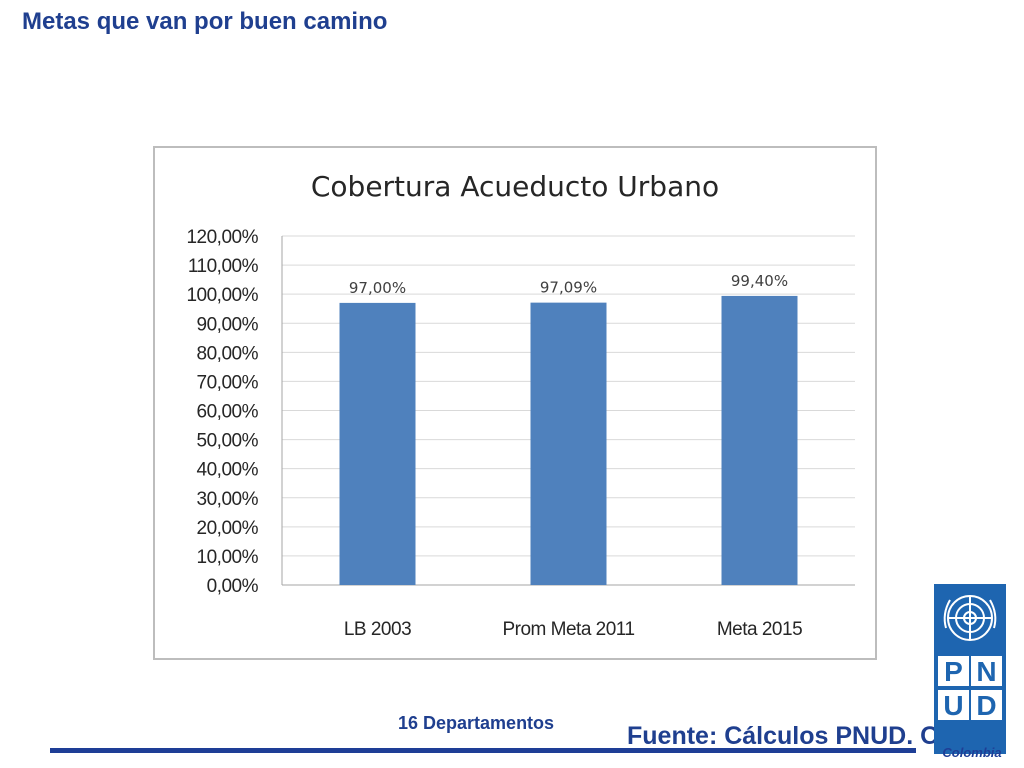 The height and width of the screenshot is (768, 1024). I want to click on logo-letter-u: U, so click(953, 705).